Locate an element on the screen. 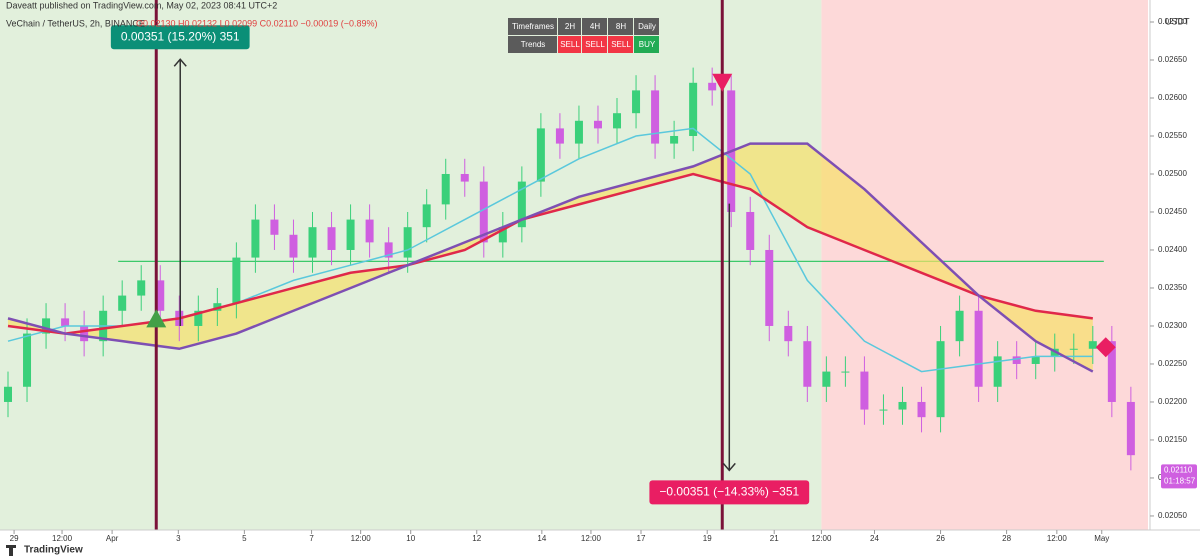  measure-label: 0.00351 (15.20%) 351 is located at coordinates (180, 36).